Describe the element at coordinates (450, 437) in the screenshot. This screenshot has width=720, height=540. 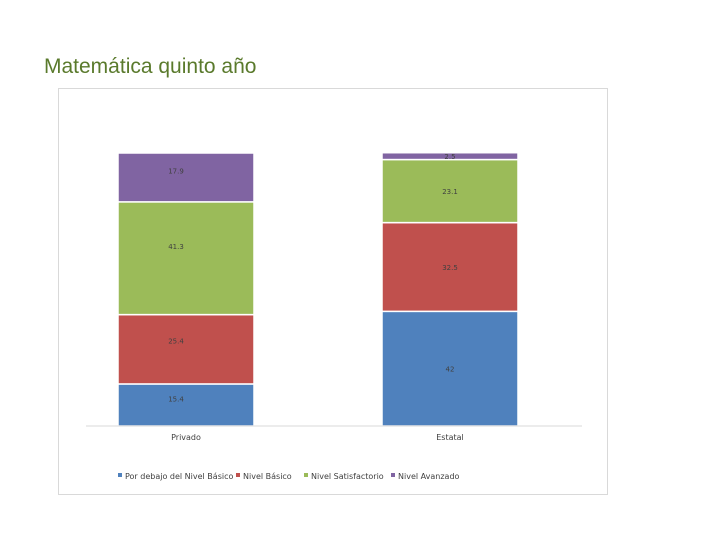
I see `category-label: Estatal` at that location.